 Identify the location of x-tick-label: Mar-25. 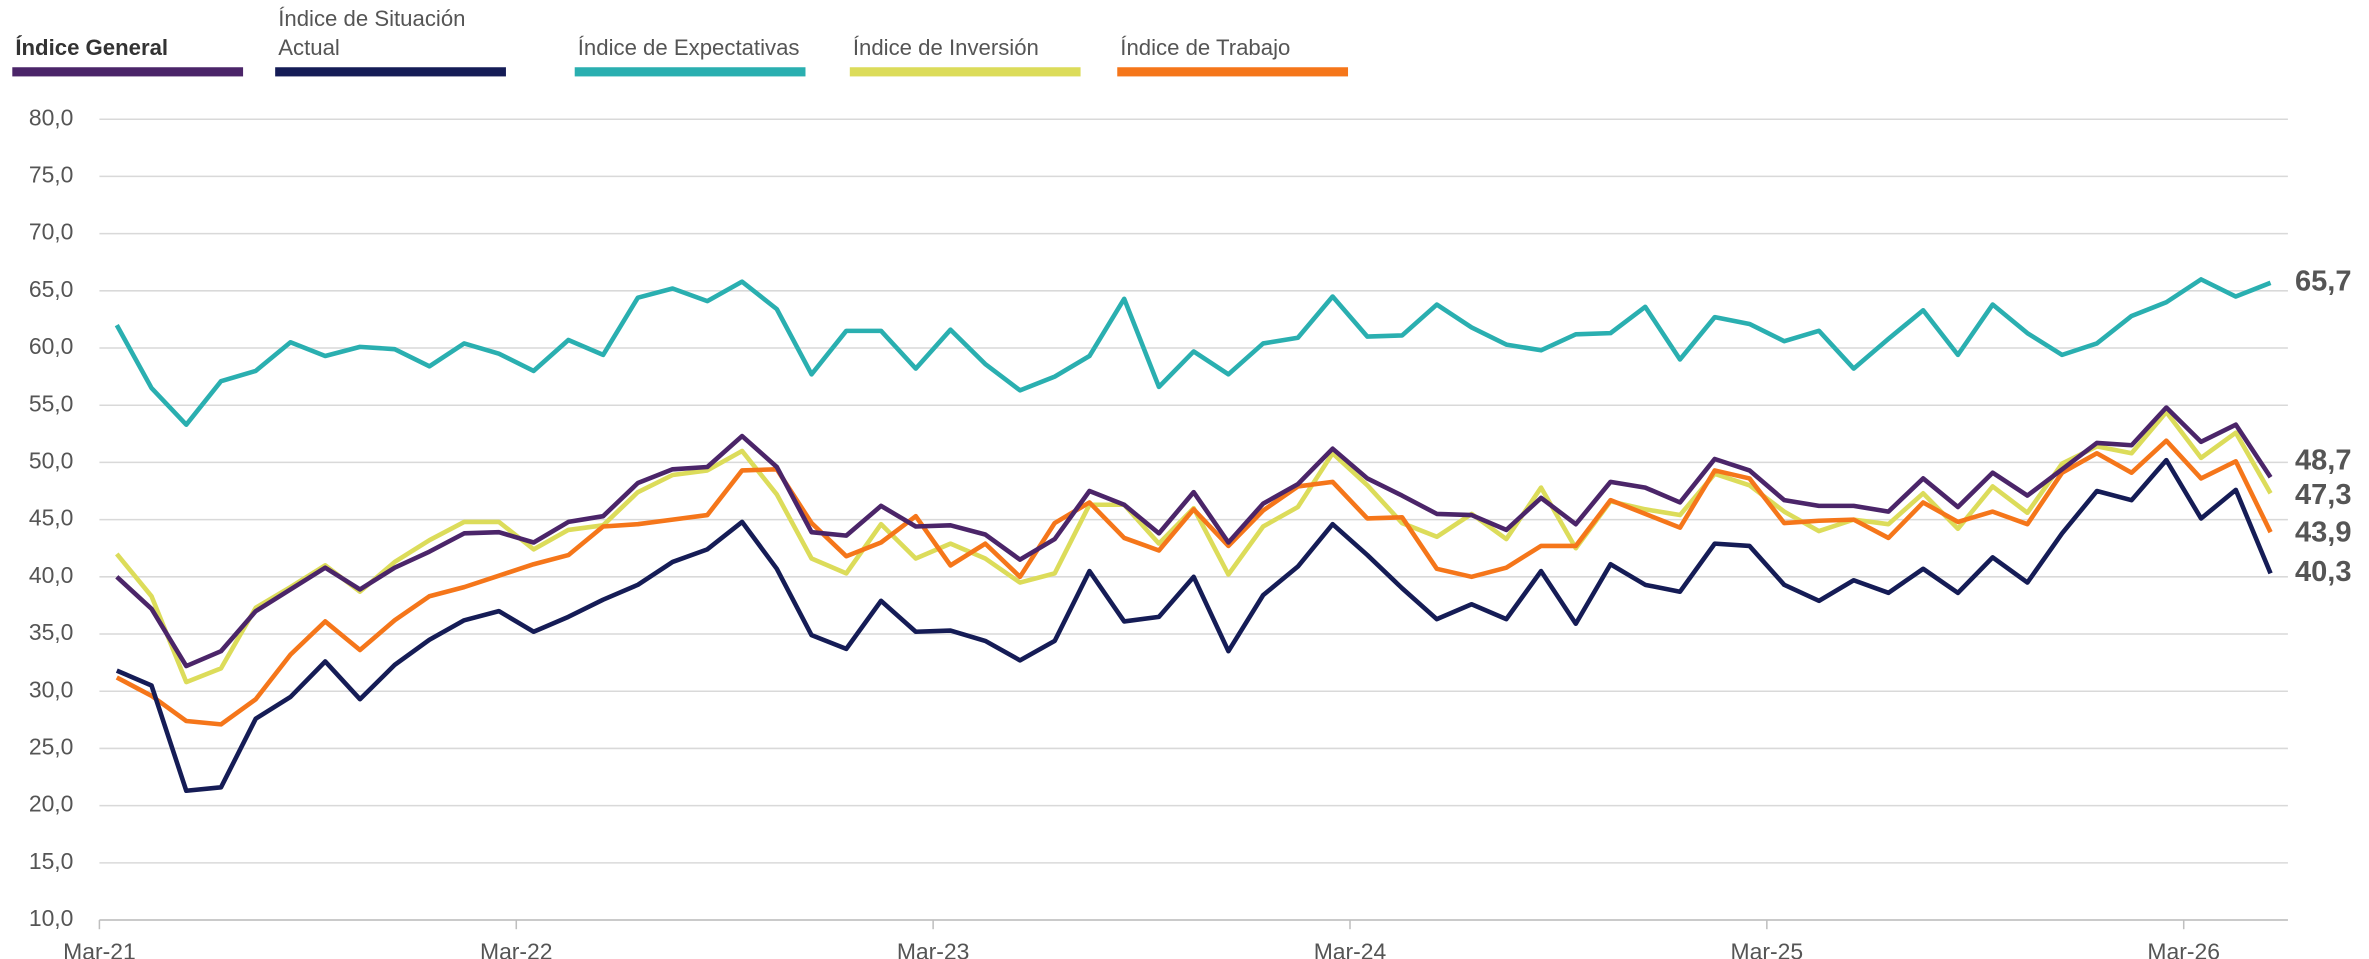
(1767, 949).